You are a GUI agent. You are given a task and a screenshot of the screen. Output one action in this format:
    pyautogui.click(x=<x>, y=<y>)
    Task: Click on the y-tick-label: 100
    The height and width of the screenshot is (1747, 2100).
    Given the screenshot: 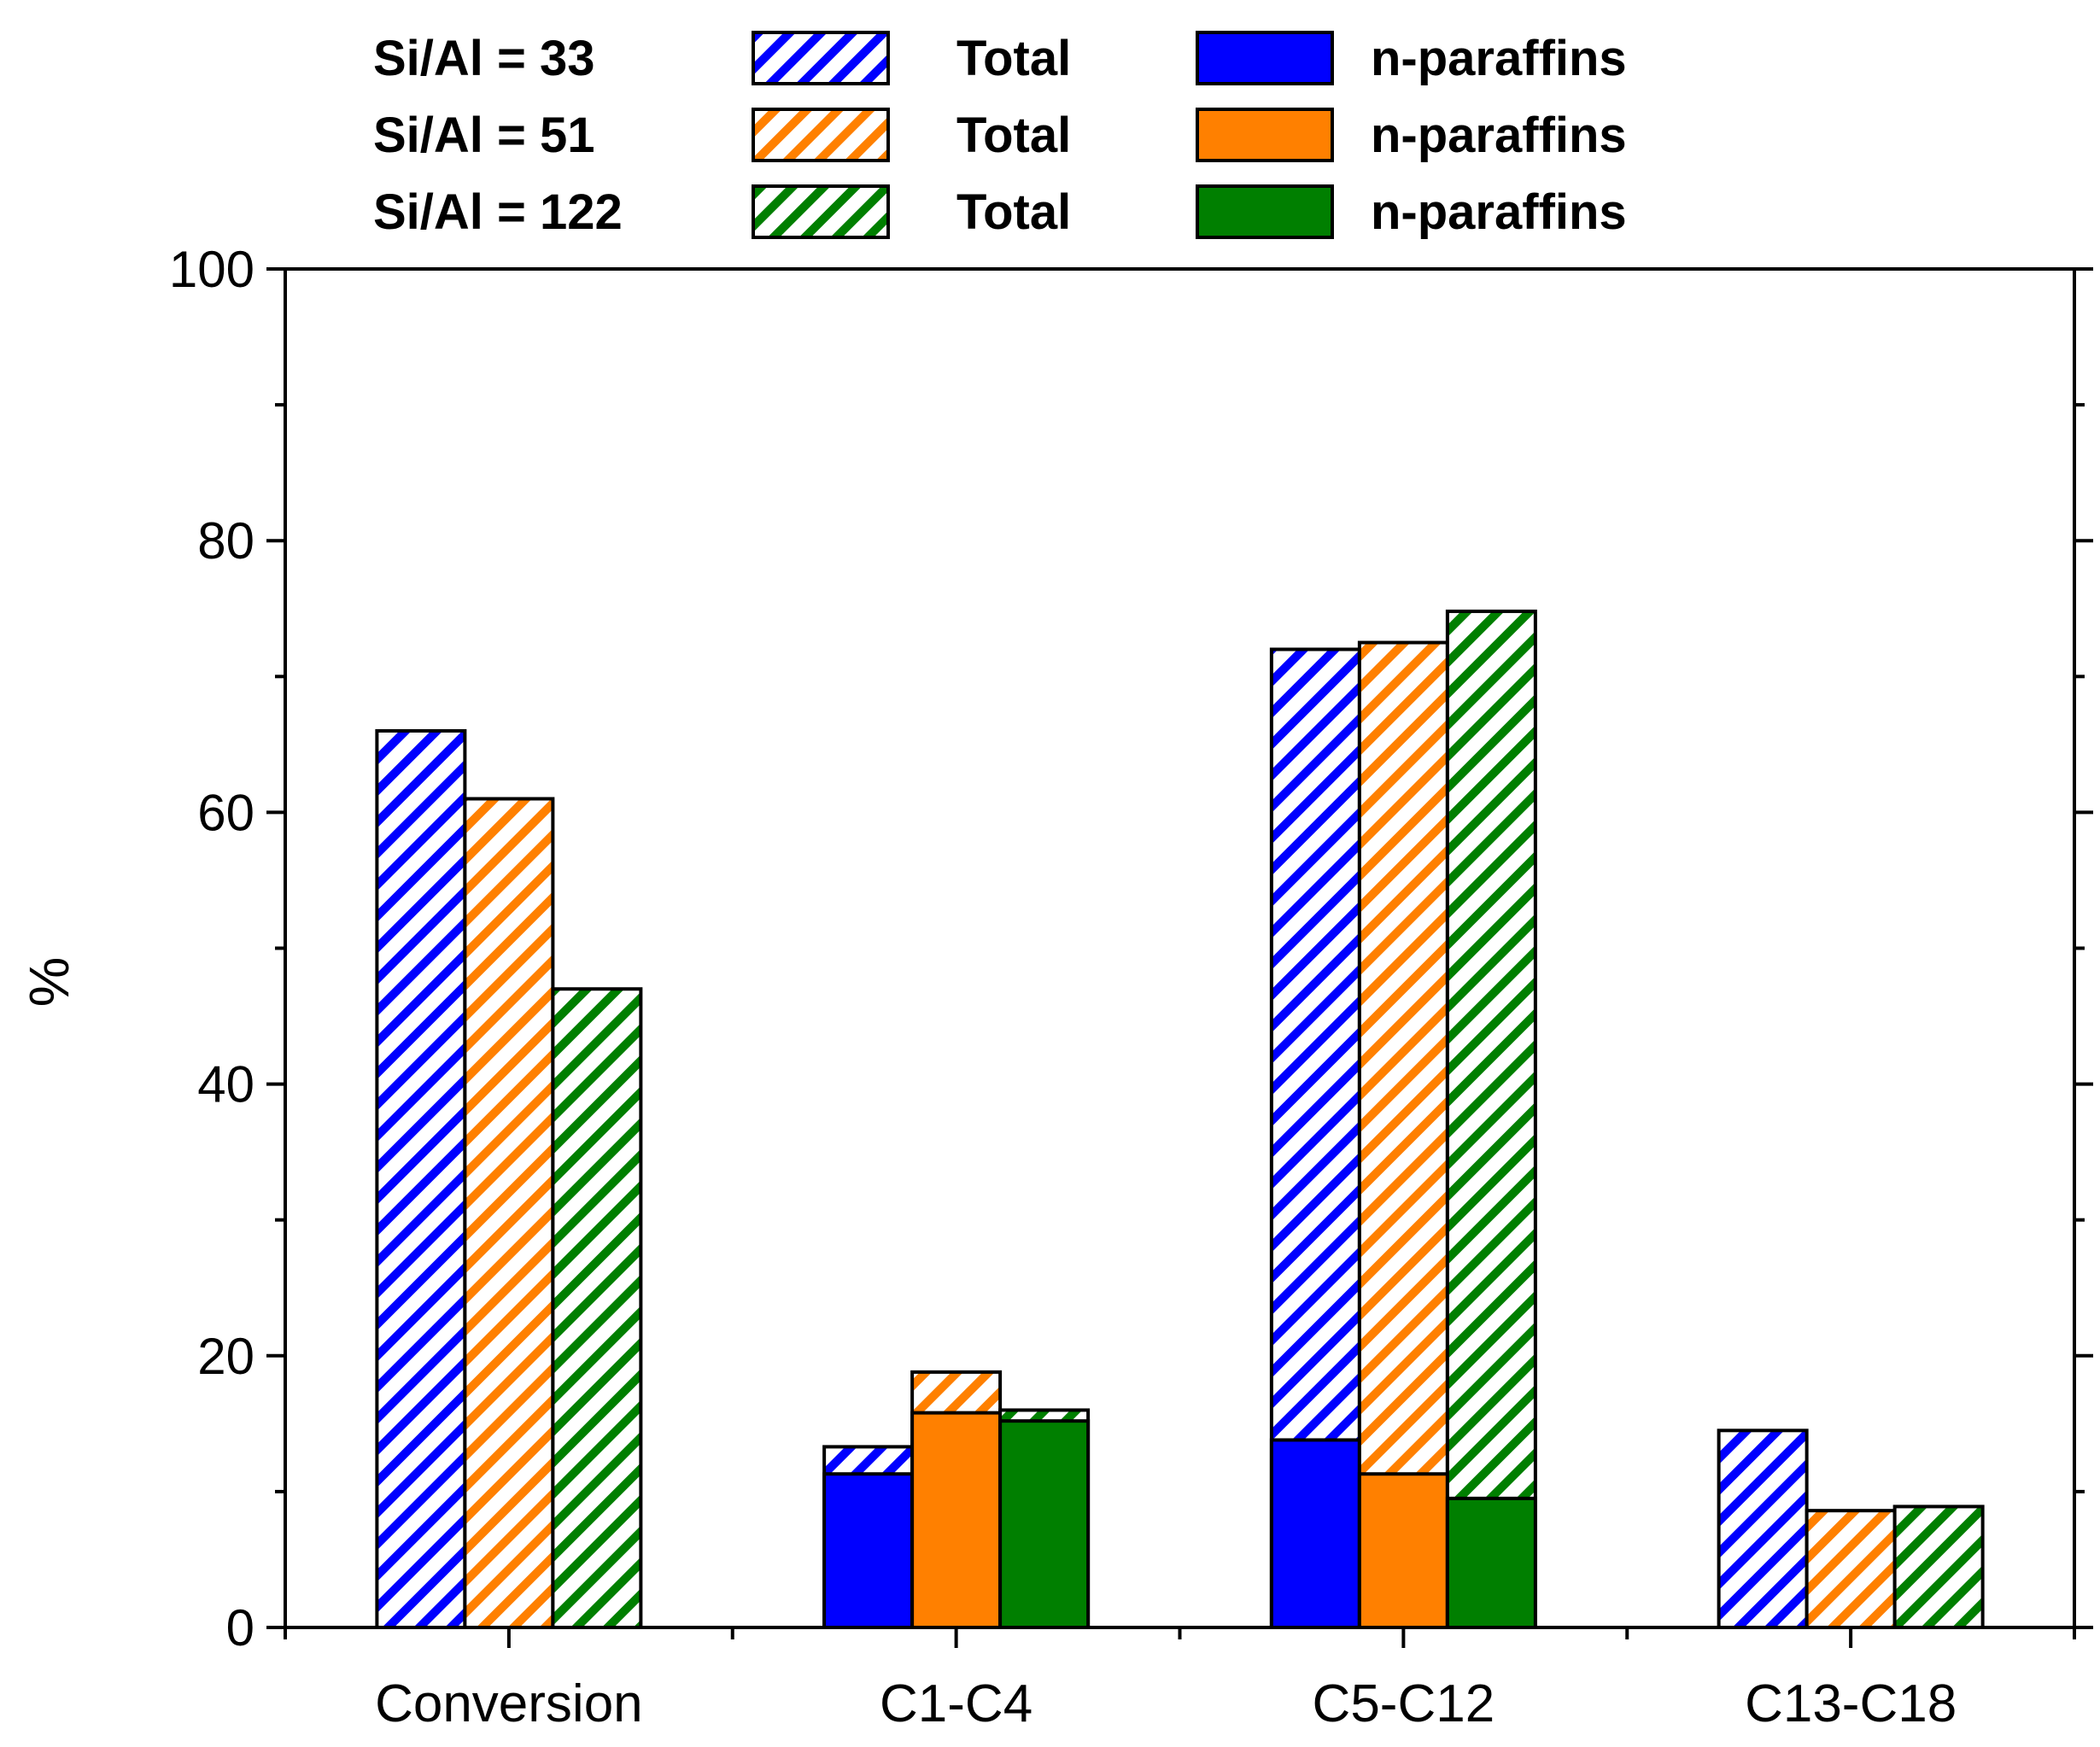 What is the action you would take?
    pyautogui.click(x=211, y=269)
    